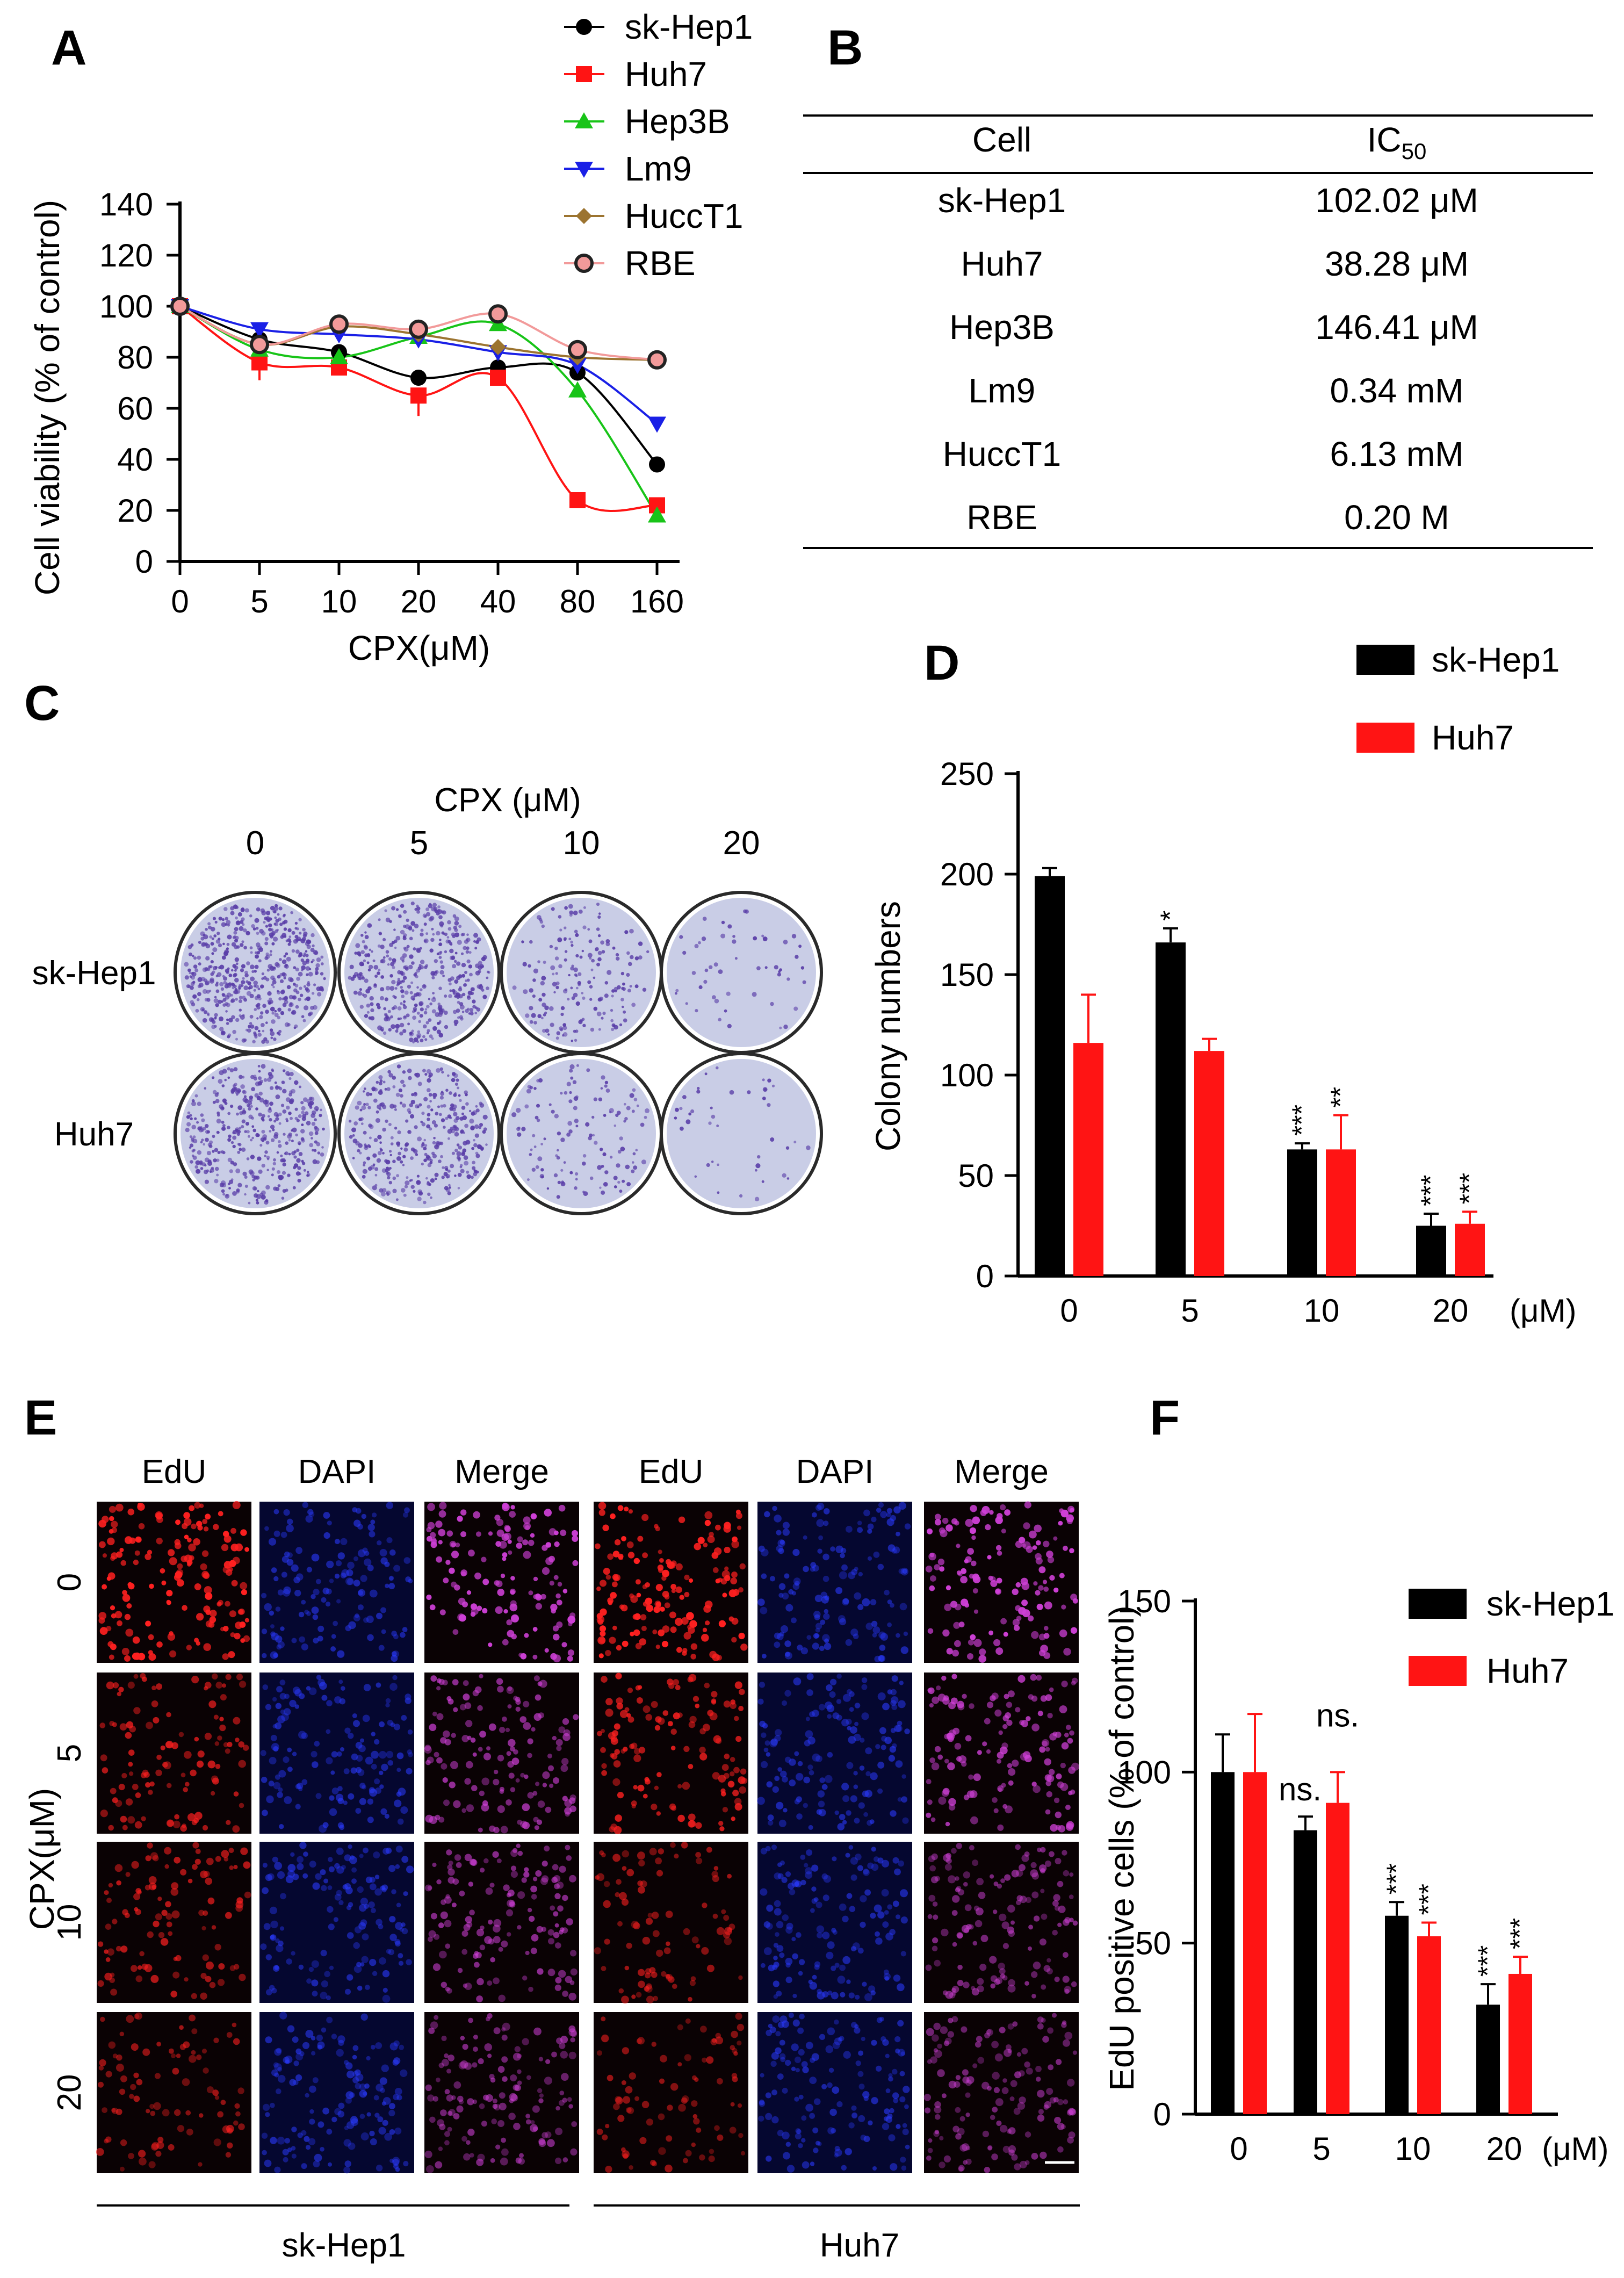 Image resolution: width=1624 pixels, height=2278 pixels. What do you see at coordinates (1385, 660) in the screenshot?
I see `legend-swatch` at bounding box center [1385, 660].